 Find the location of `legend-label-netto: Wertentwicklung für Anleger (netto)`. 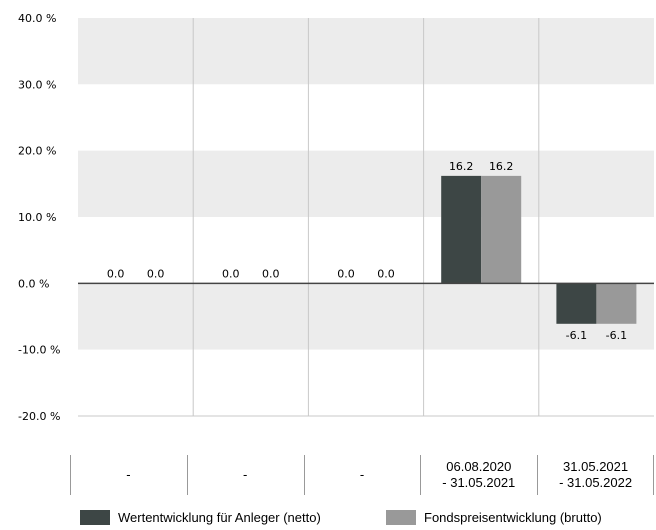

legend-label-netto: Wertentwicklung für Anleger (netto) is located at coordinates (219, 517).